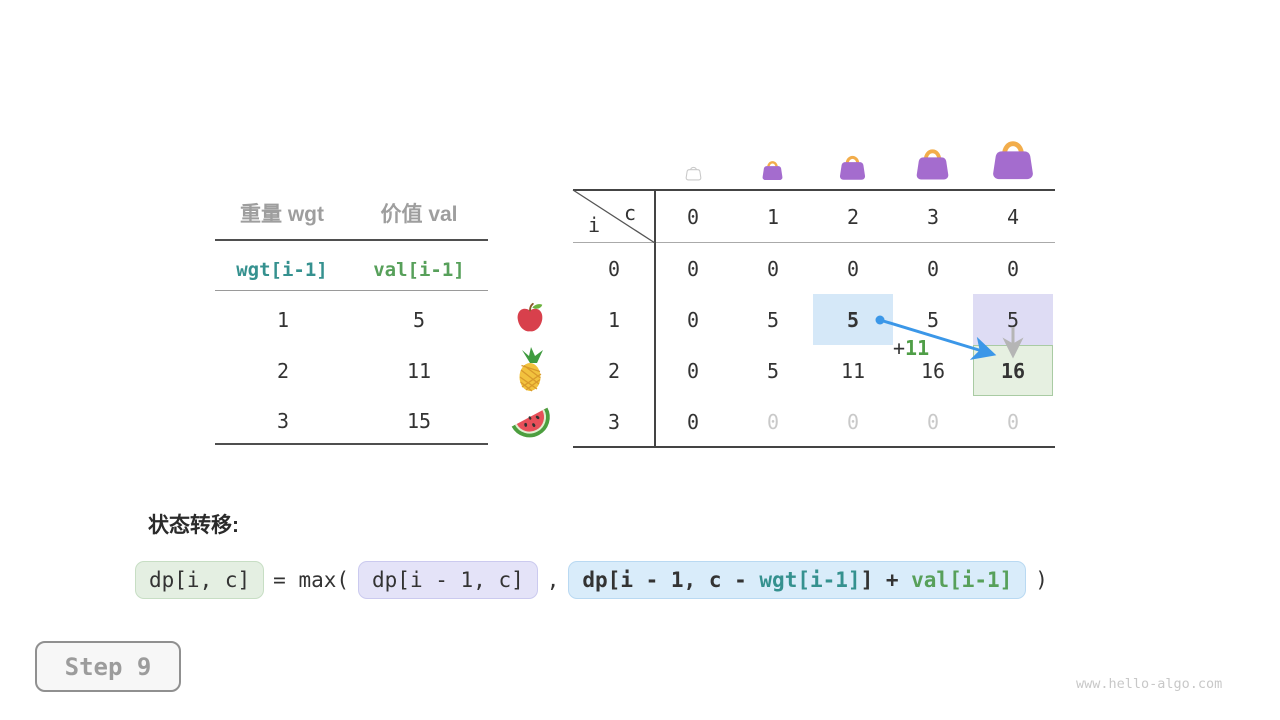 The image size is (1280, 720). What do you see at coordinates (933, 217) in the screenshot?
I see `dp-col-header-3: 3` at bounding box center [933, 217].